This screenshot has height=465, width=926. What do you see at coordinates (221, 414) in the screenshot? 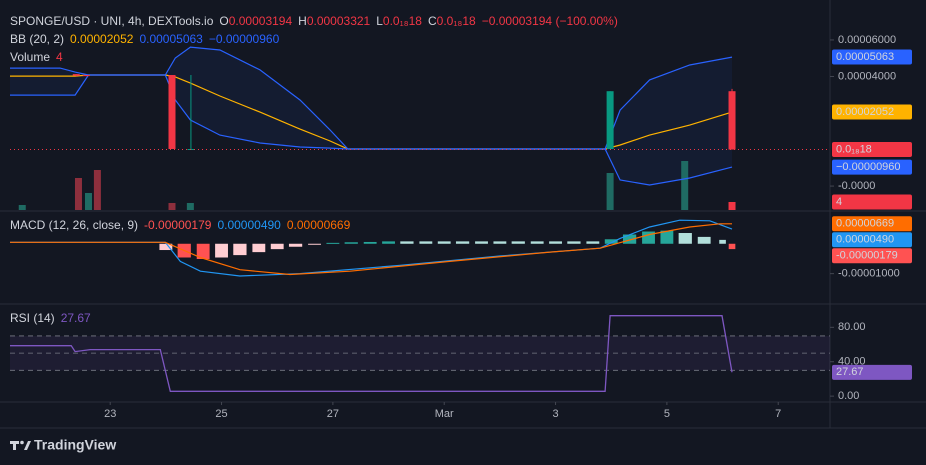
I see `x-tick-label: 25` at bounding box center [221, 414].